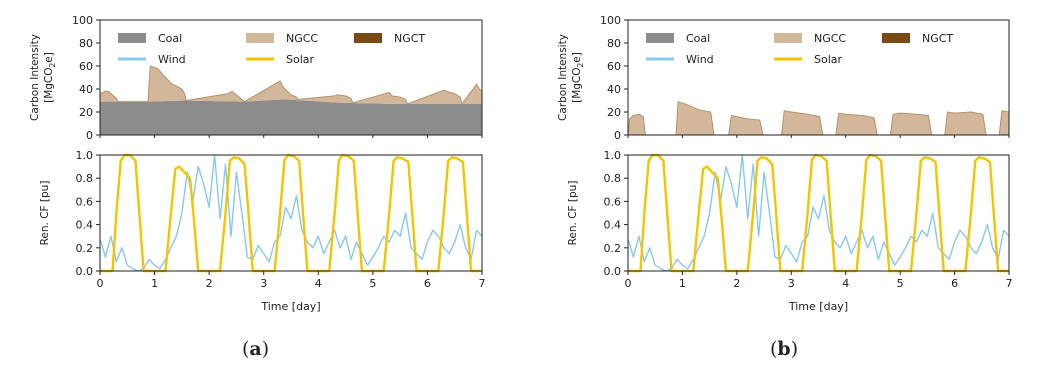  I want to click on cf-xtick-label-1-2: 2, so click(736, 283).